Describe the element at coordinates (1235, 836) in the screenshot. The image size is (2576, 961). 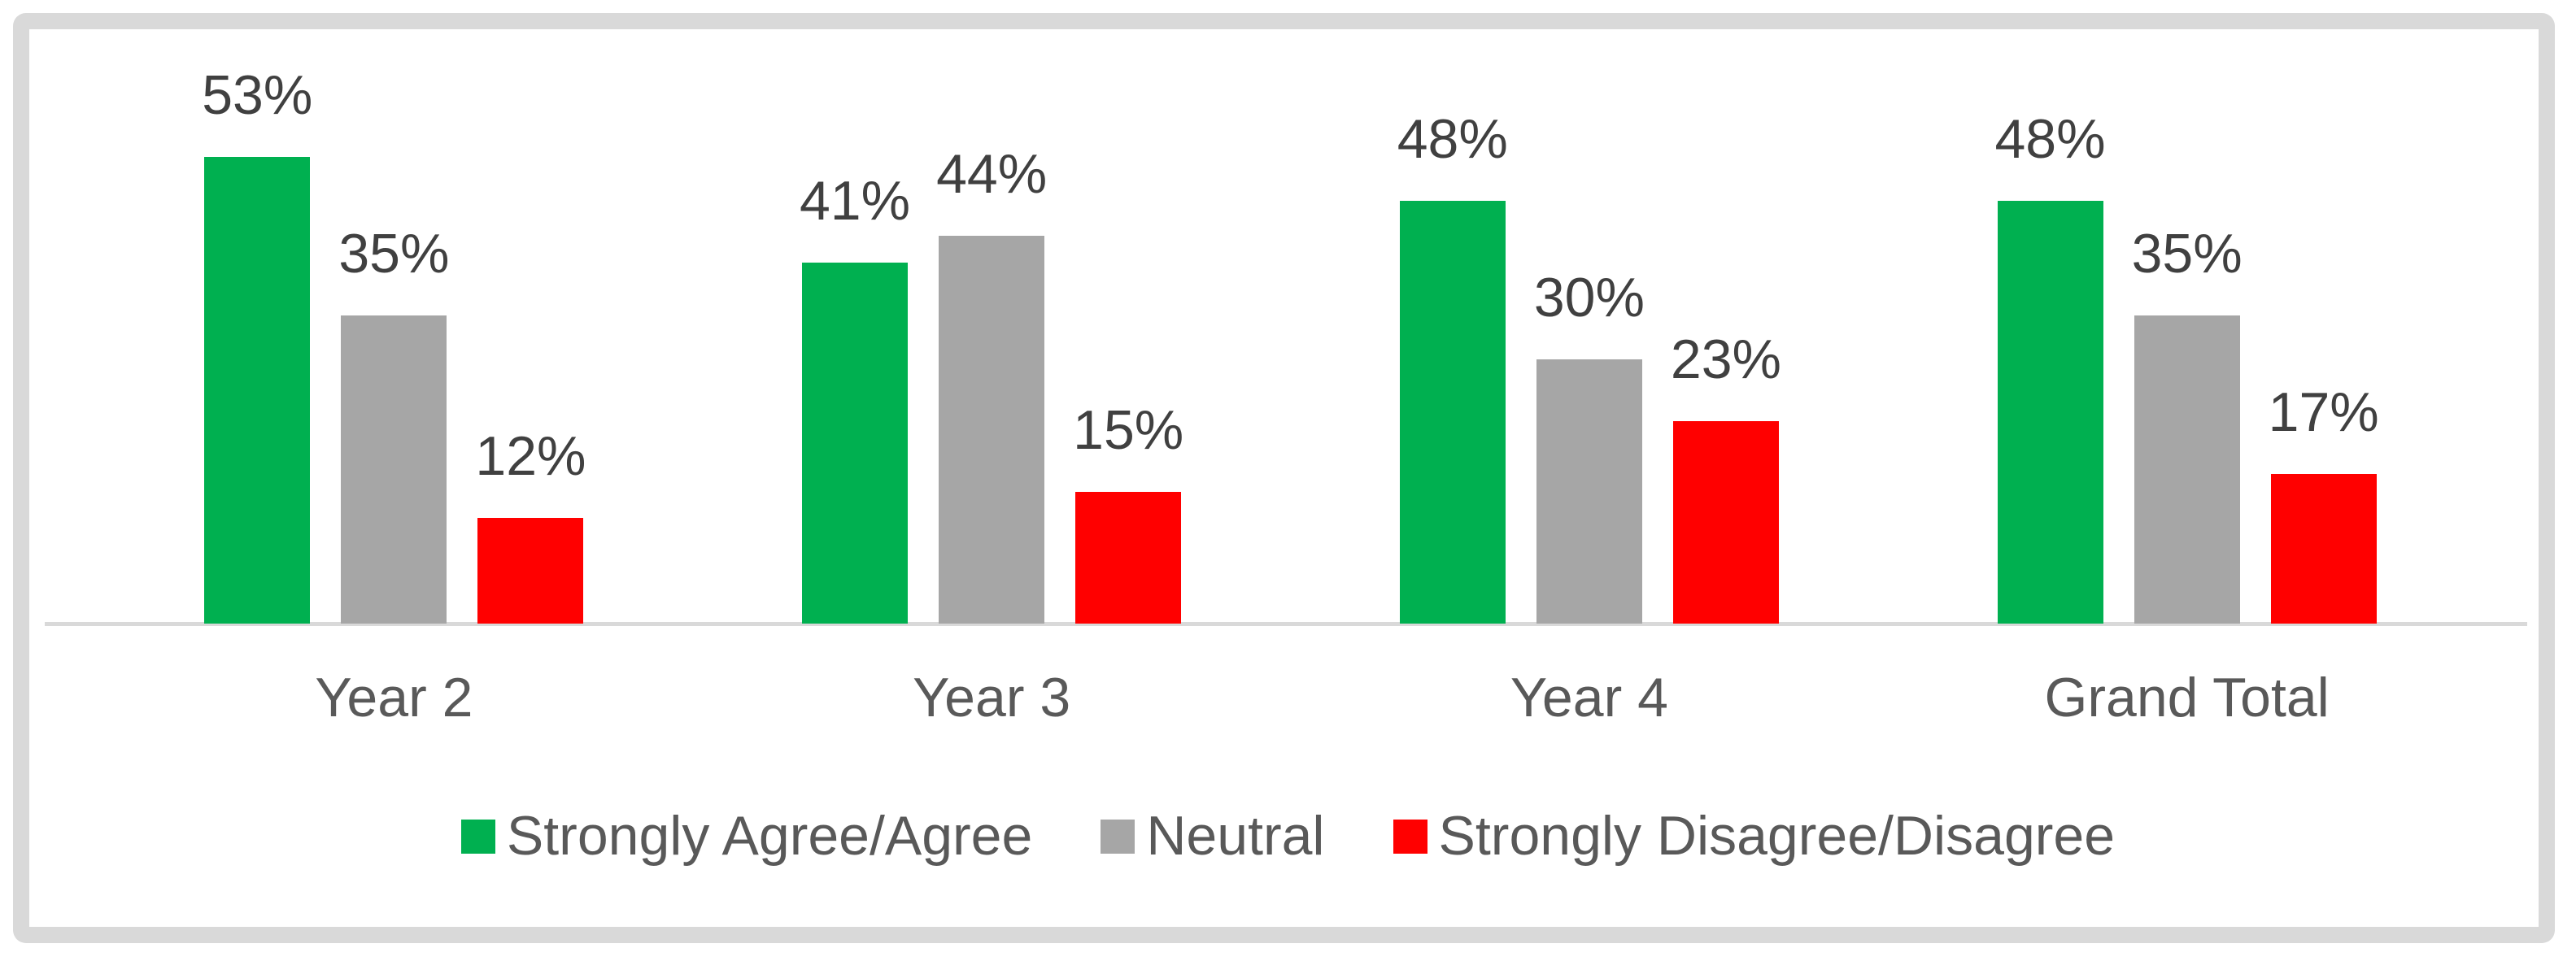
I see `legend-label: Neutral` at that location.